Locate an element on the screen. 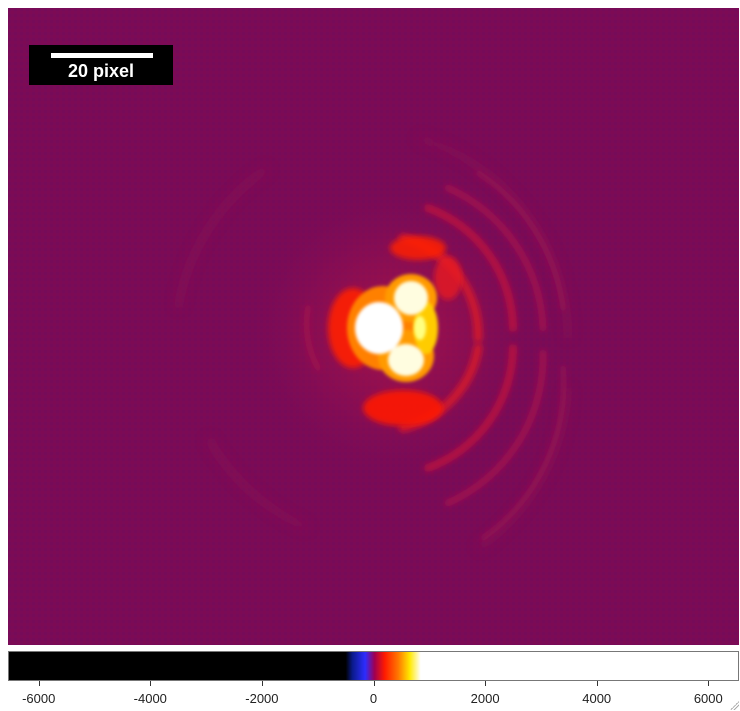 The width and height of the screenshot is (740, 711). resize-grip-icon is located at coordinates (734, 705).